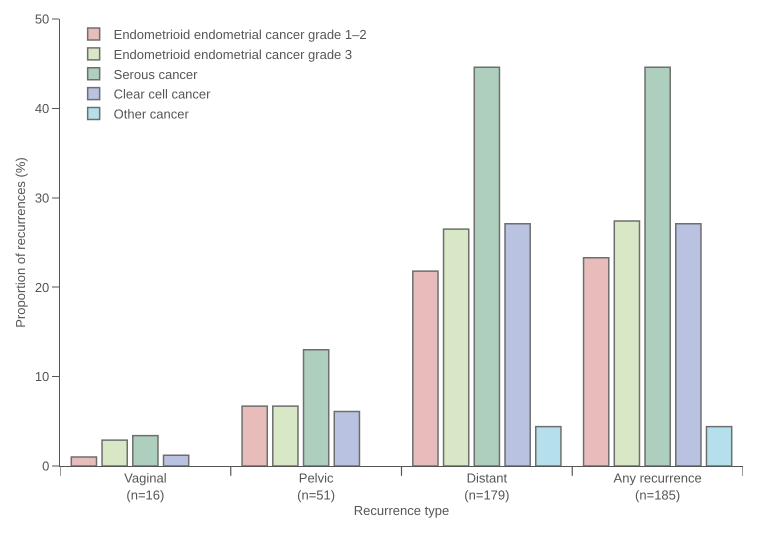  I want to click on legend-label: Serous cancer, so click(156, 74).